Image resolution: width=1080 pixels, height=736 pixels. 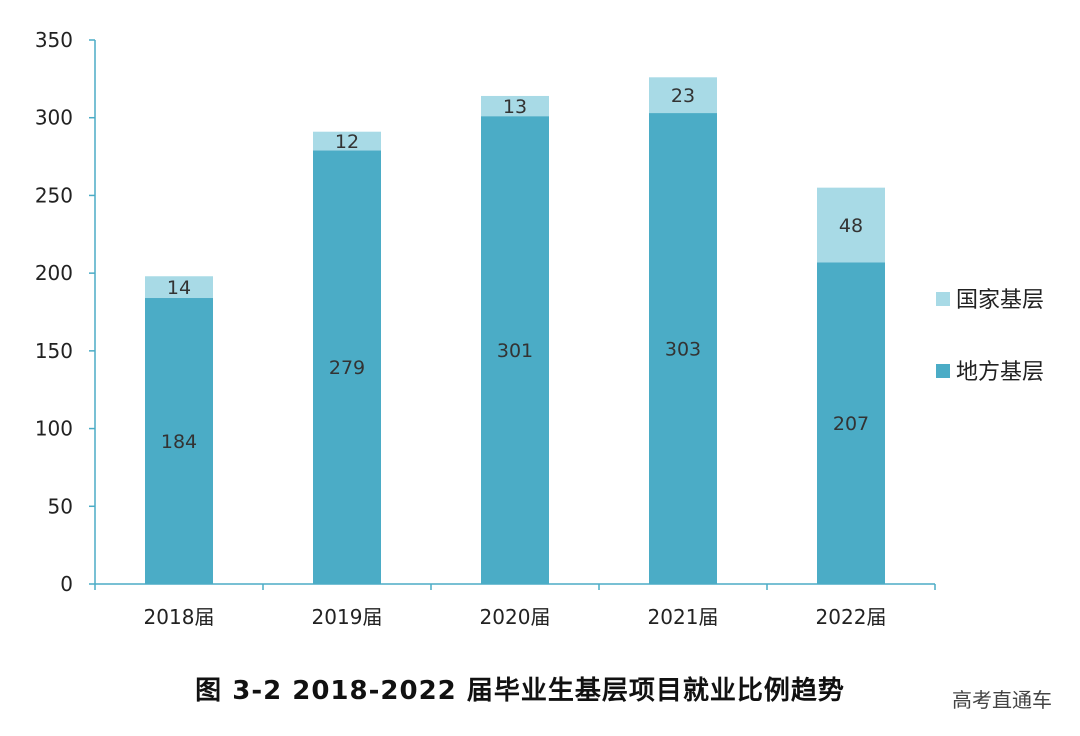 I want to click on data-label: 303, so click(x=683, y=350).